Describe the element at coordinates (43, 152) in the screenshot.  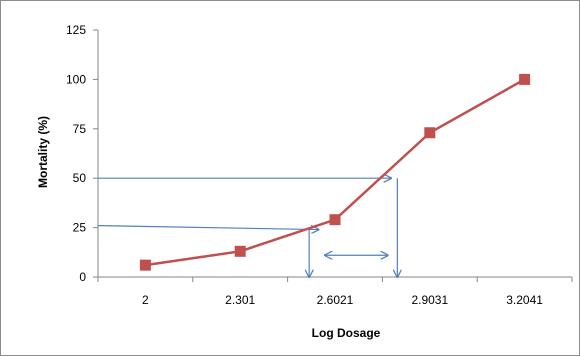
I see `y-axis-title: Mortality (%)` at that location.